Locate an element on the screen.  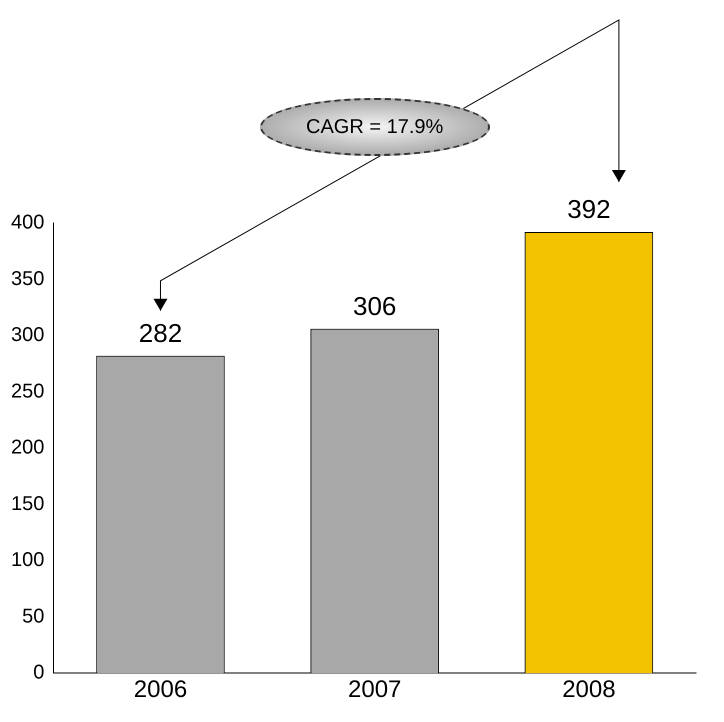
text: CAGR = 17.9% is located at coordinates (375, 127).